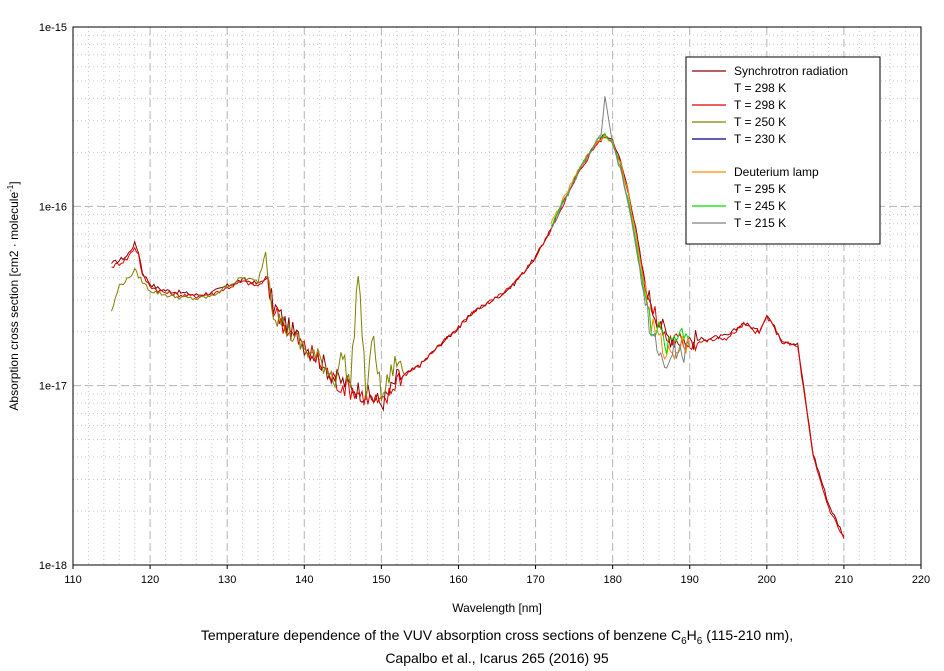  Describe the element at coordinates (747, 635) in the screenshot. I see `caption-text-b: (115-210 nm),` at that location.